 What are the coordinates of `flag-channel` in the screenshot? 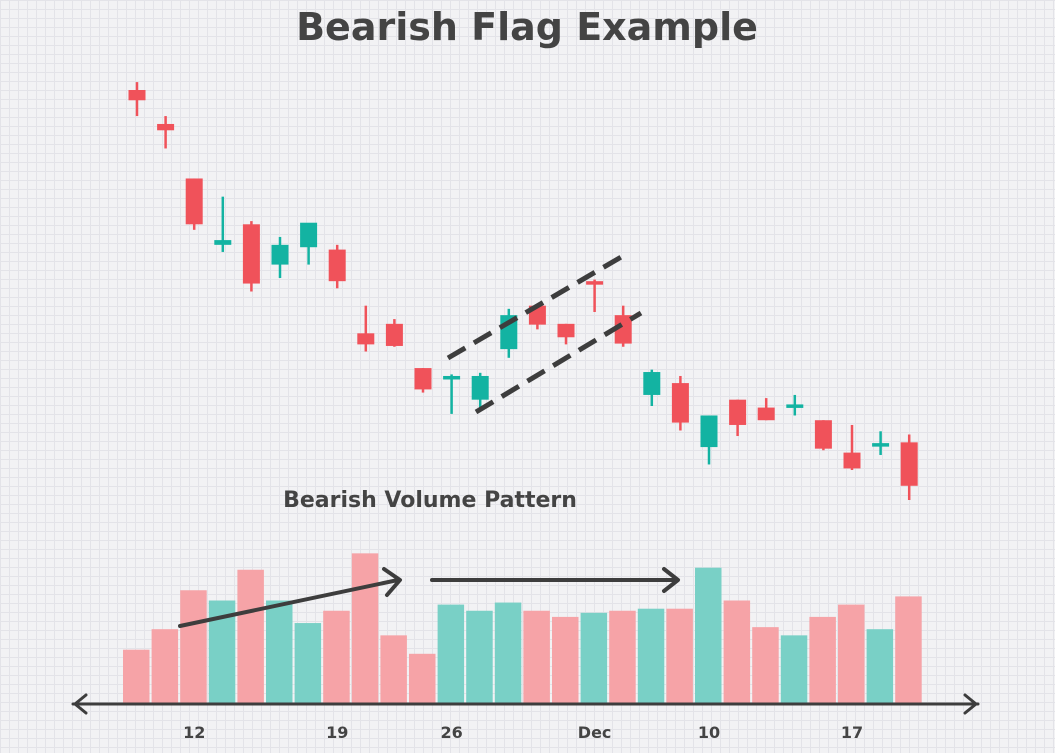 It's located at (544, 332).